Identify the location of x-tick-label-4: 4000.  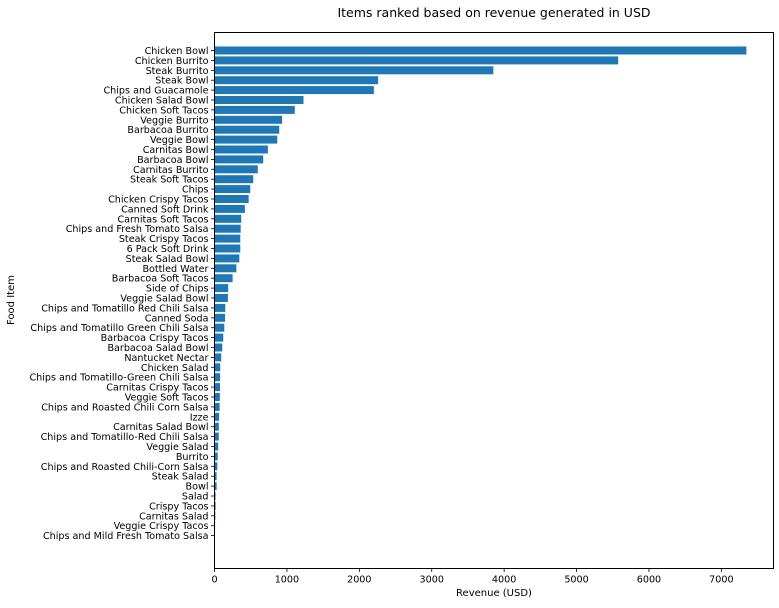
(504, 580).